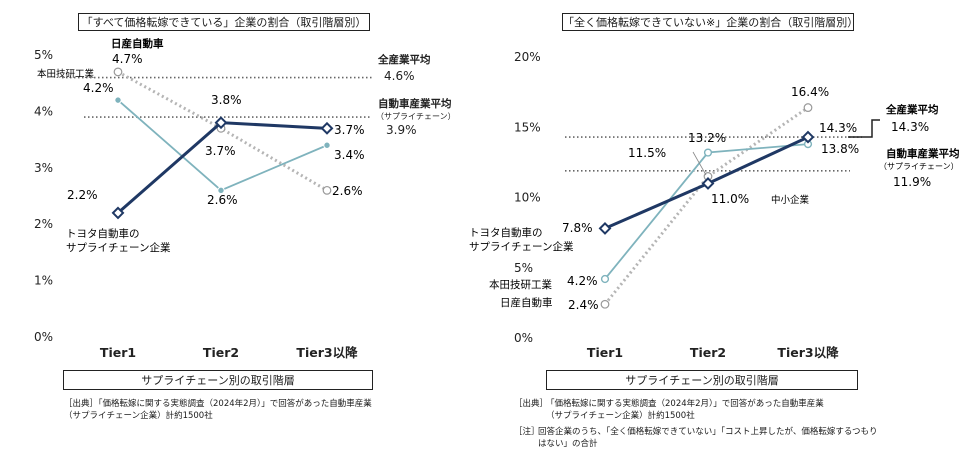 The width and height of the screenshot is (977, 456). What do you see at coordinates (910, 127) in the screenshot?
I see `reference-value-all-industry: 14.3%` at bounding box center [910, 127].